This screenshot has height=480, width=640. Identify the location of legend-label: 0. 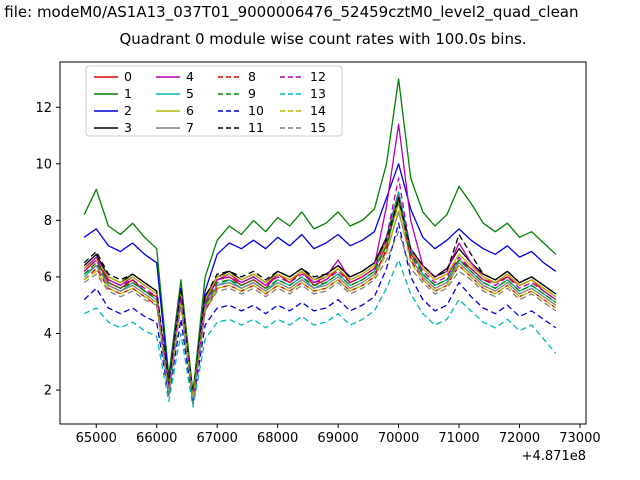
(128, 76).